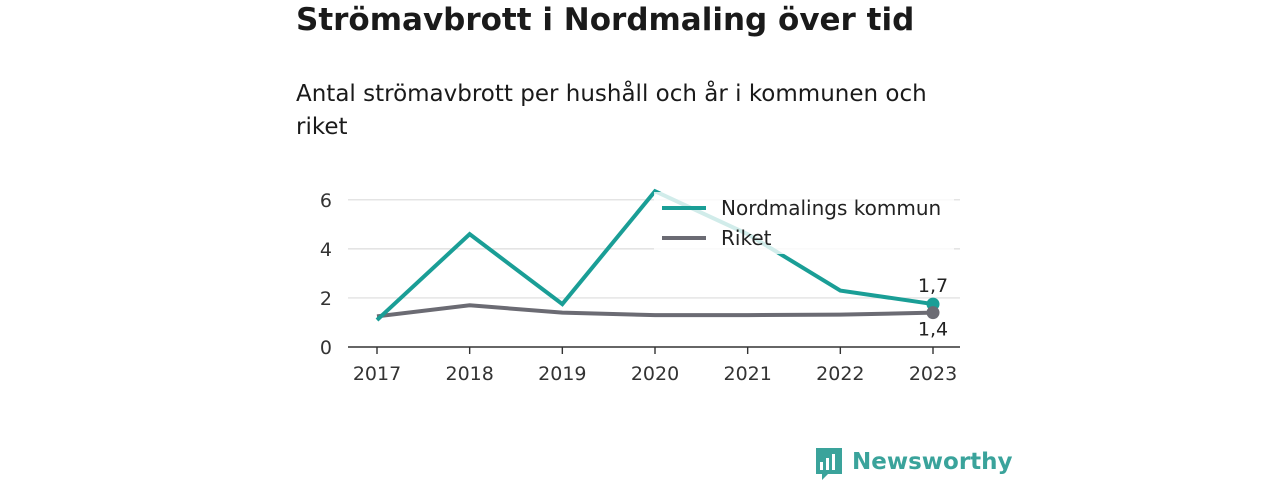 This screenshot has width=1280, height=480. I want to click on end-point, so click(933, 313).